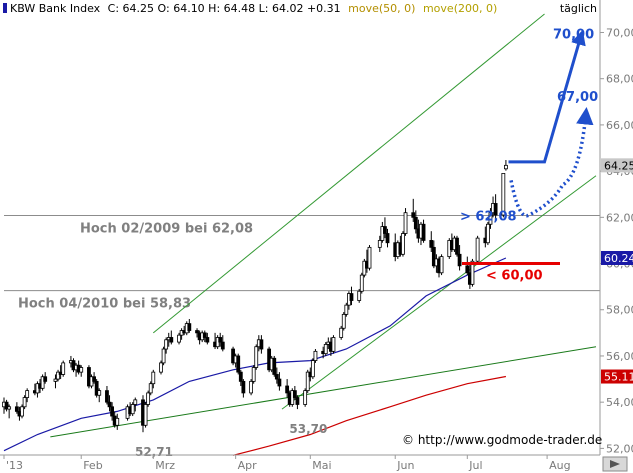 This screenshot has height=473, width=633. I want to click on x-tick-label: Jul, so click(475, 465).